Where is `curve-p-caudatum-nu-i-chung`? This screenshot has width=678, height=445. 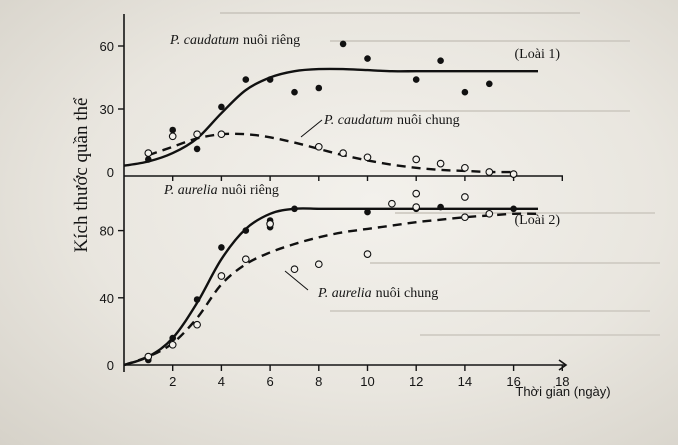
curve-p-caudatum-nu-i-chung is located at coordinates (330, 153).